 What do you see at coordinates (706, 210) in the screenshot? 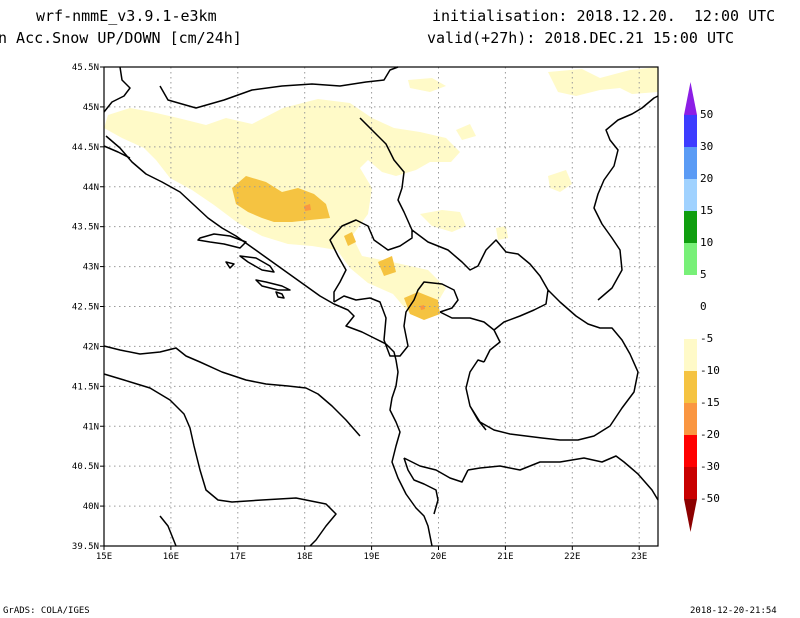
I see `colorbar-label: 15` at bounding box center [706, 210].